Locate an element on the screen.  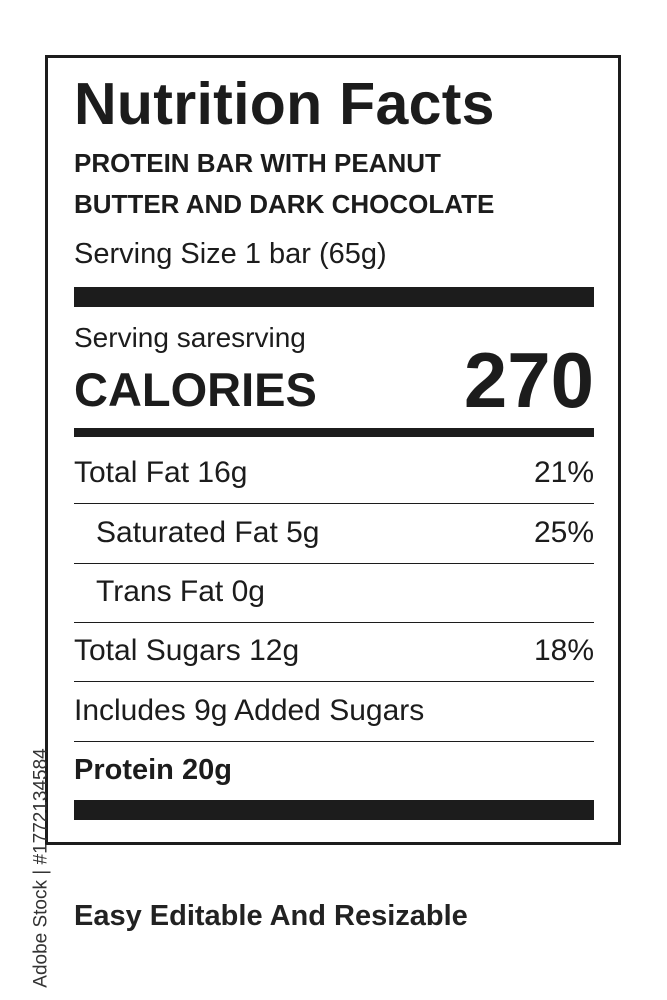
thick-divider is located at coordinates (334, 297).